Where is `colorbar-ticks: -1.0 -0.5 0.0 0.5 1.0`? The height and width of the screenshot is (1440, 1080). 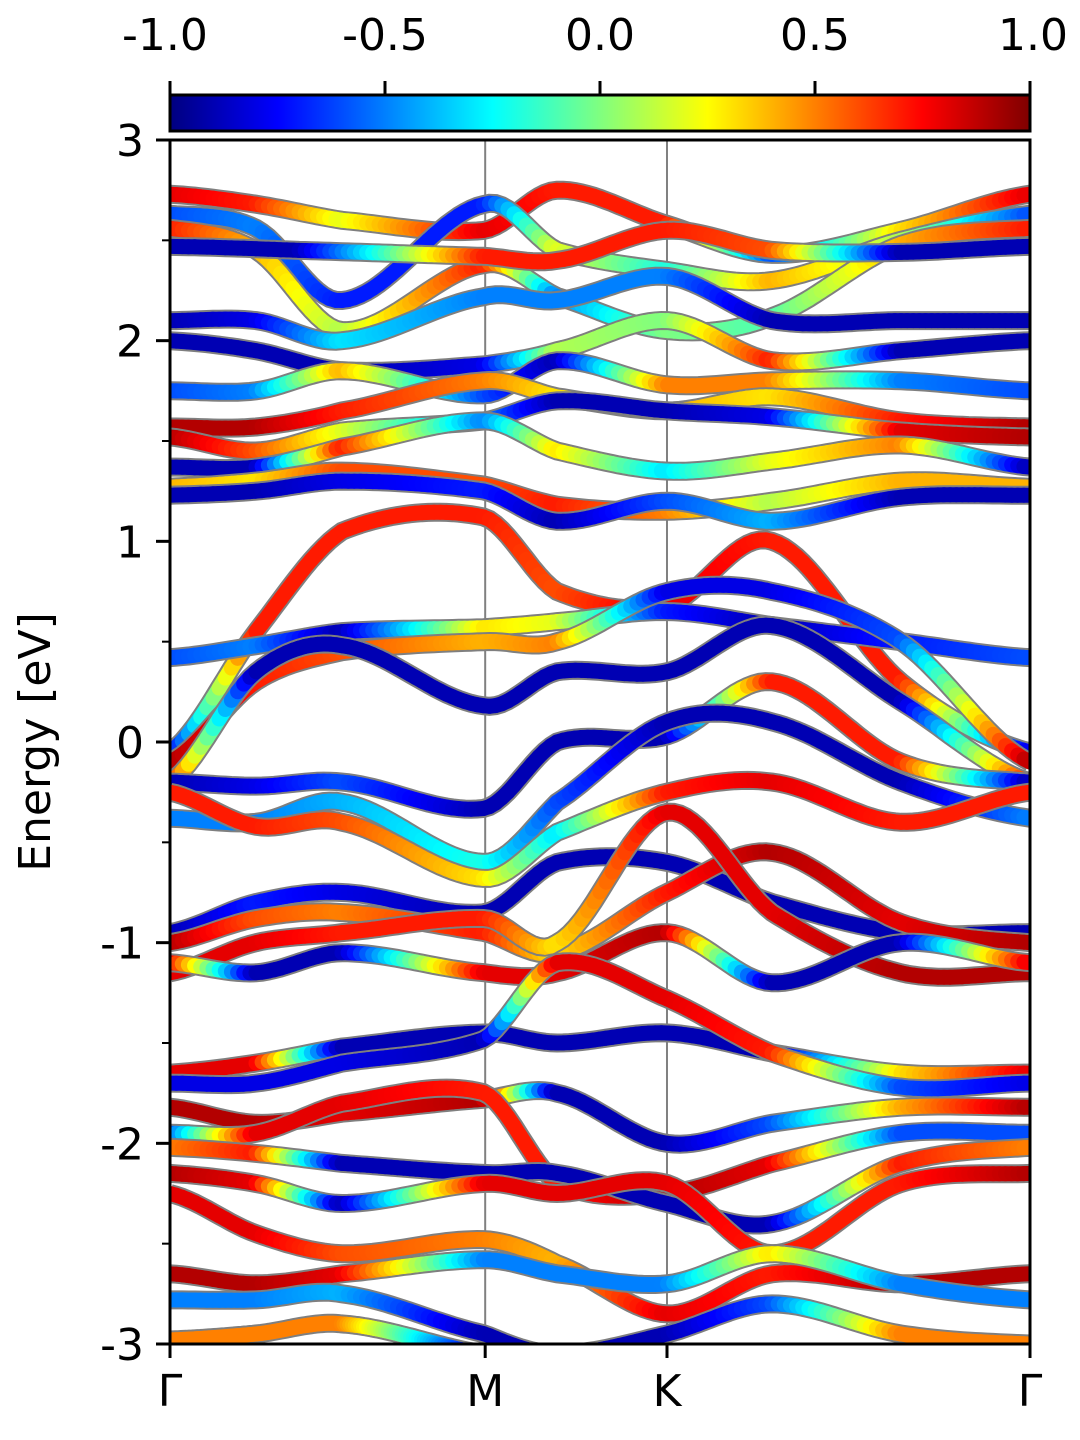
colorbar-ticks: -1.0 -0.5 0.0 0.5 1.0 is located at coordinates (595, 52).